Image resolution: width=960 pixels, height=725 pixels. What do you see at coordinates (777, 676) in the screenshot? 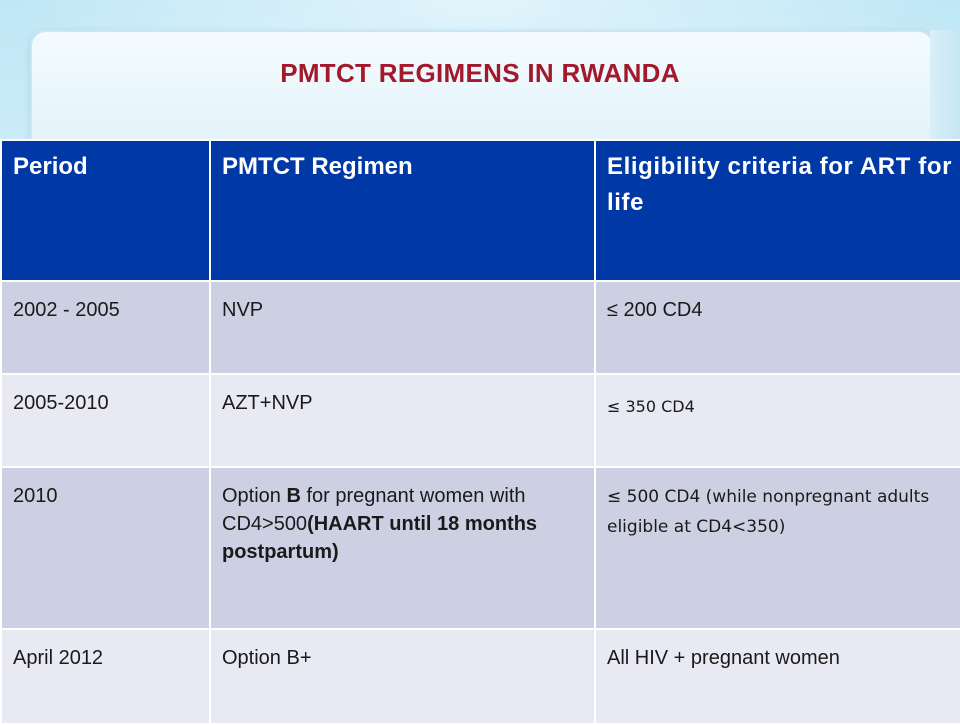
I see `eligibility-cell: All HIV + pregnant women` at bounding box center [777, 676].